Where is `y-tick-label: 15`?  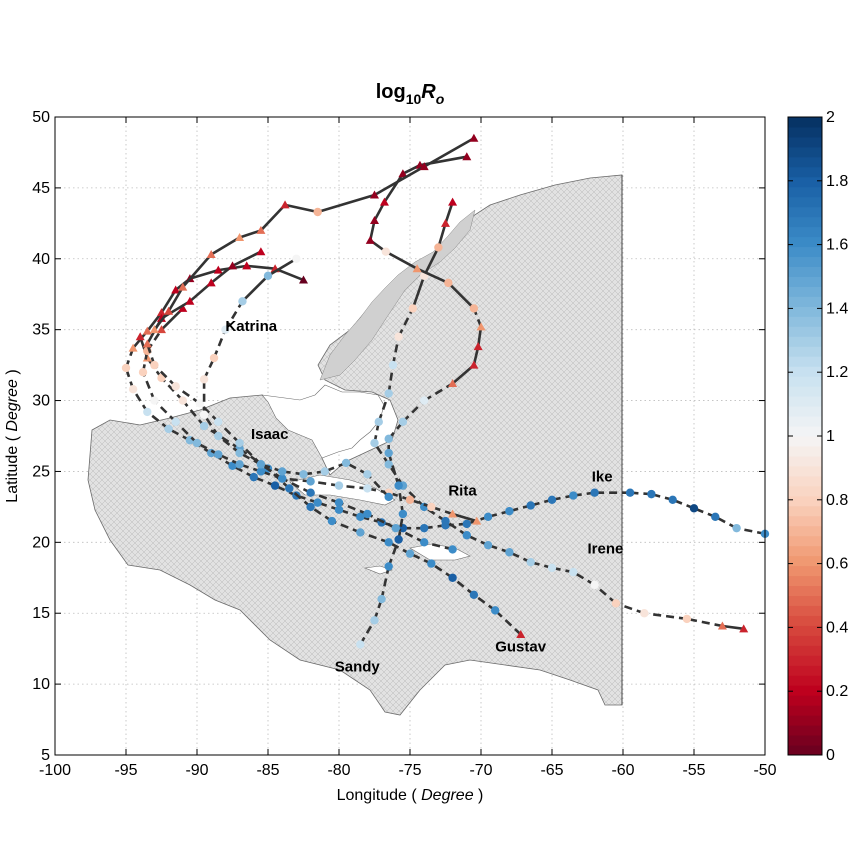
y-tick-label: 15 is located at coordinates (41, 613).